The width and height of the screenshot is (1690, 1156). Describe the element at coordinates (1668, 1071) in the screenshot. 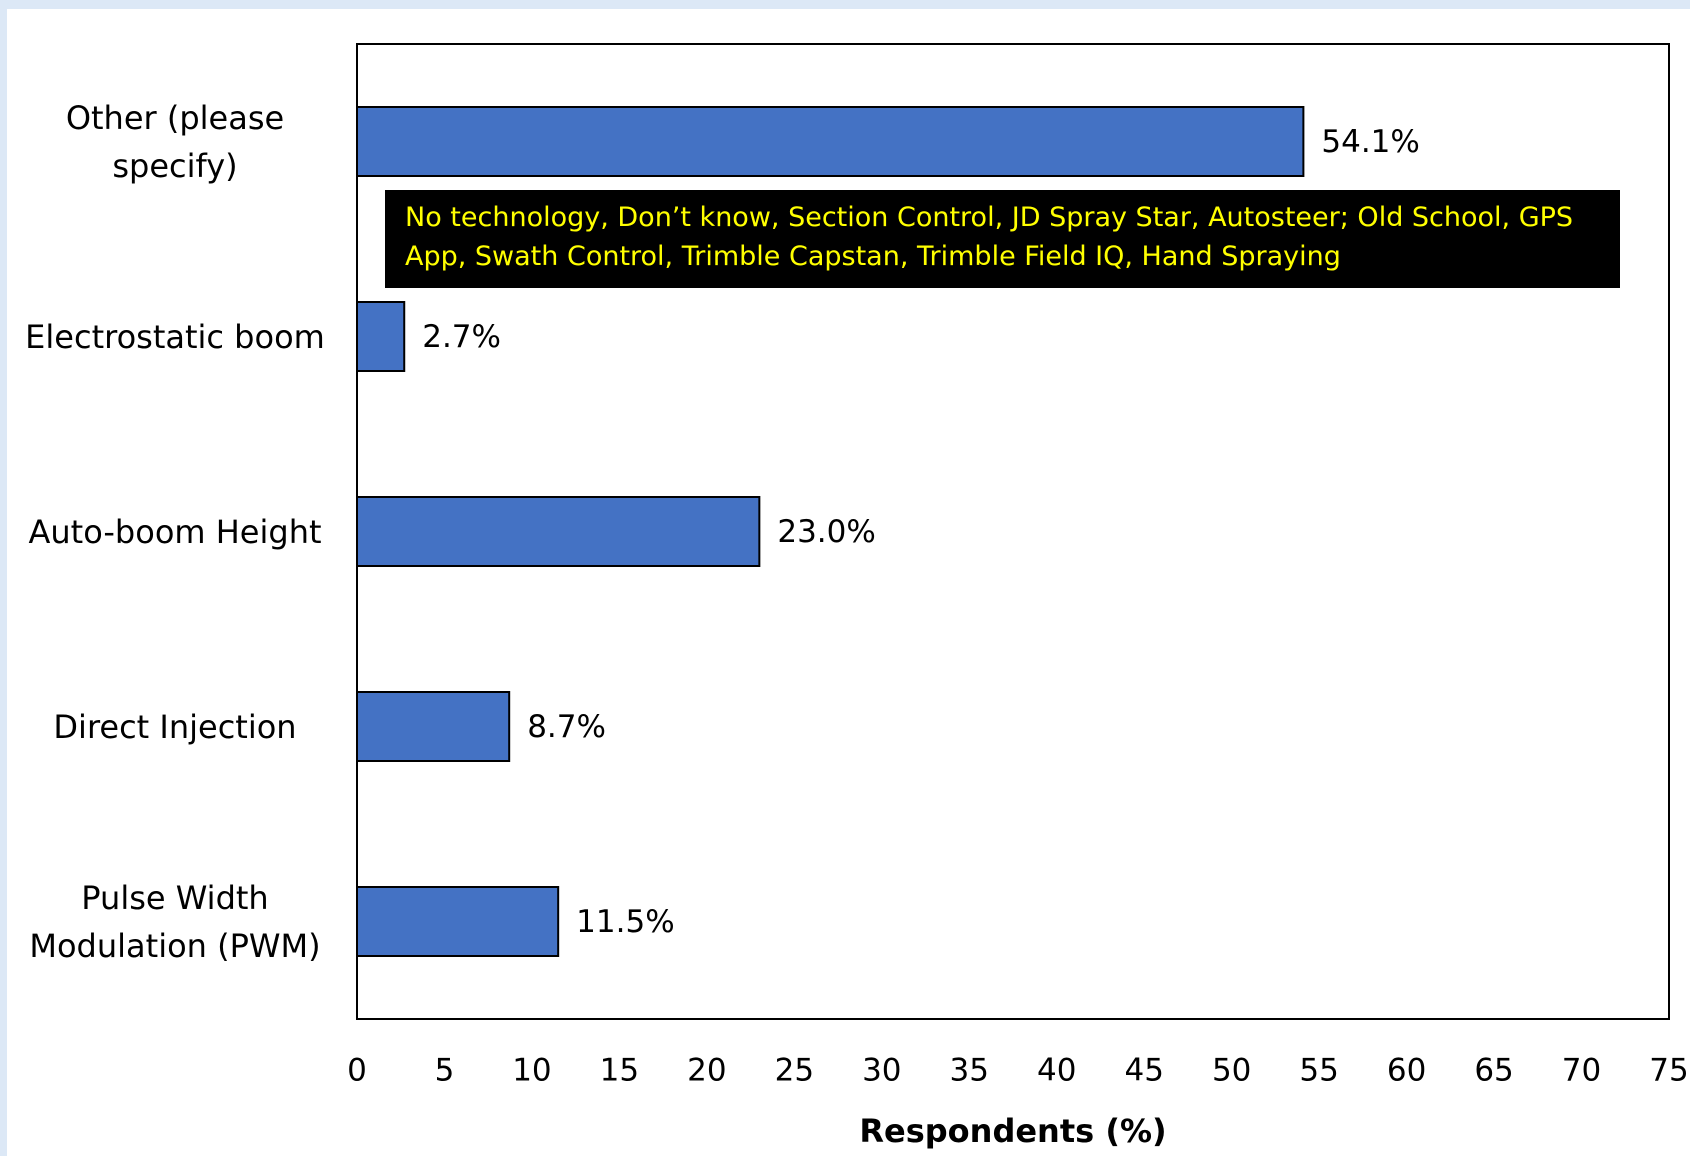

I see `x-tick-label: 75` at that location.